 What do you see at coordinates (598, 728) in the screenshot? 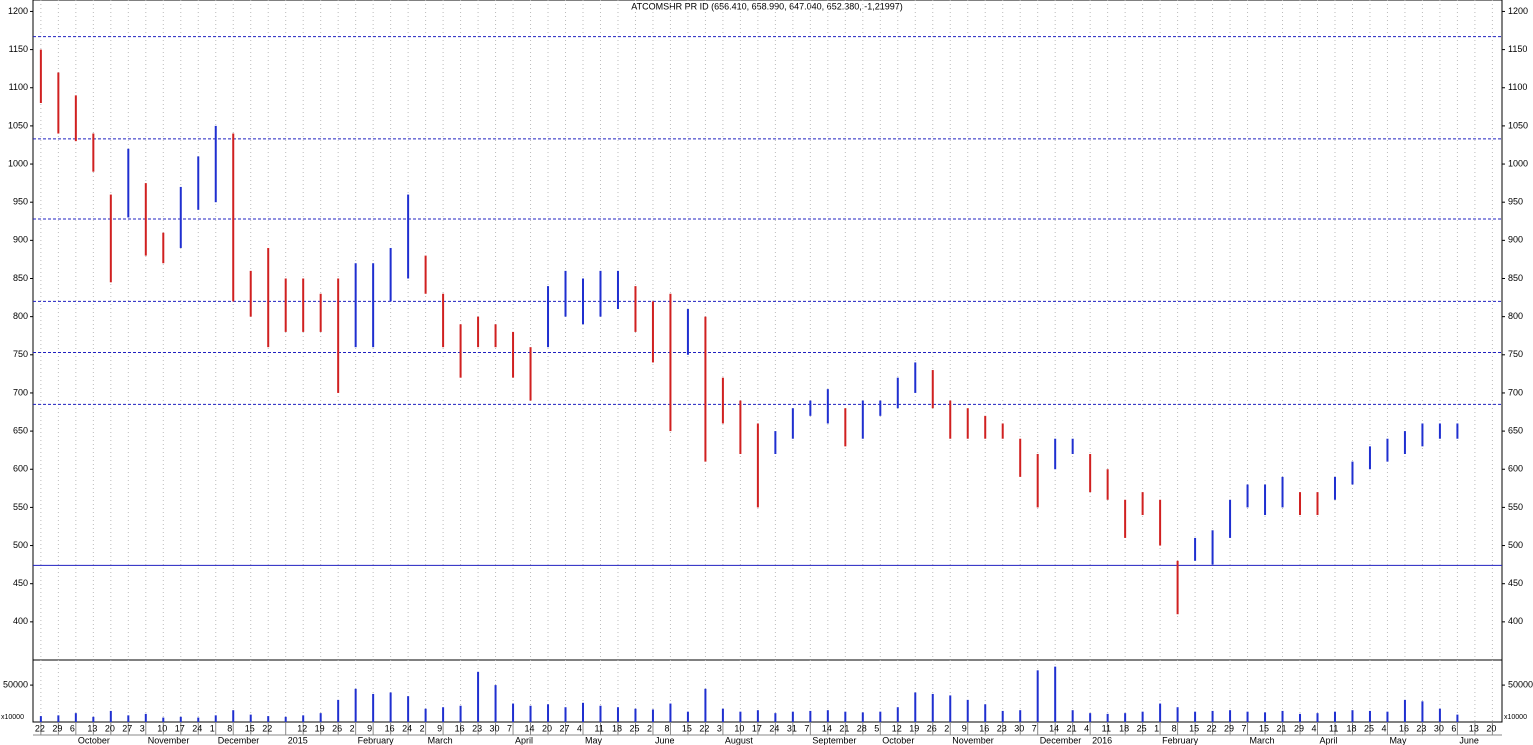
I see `x-tick-label: 11` at bounding box center [598, 728].